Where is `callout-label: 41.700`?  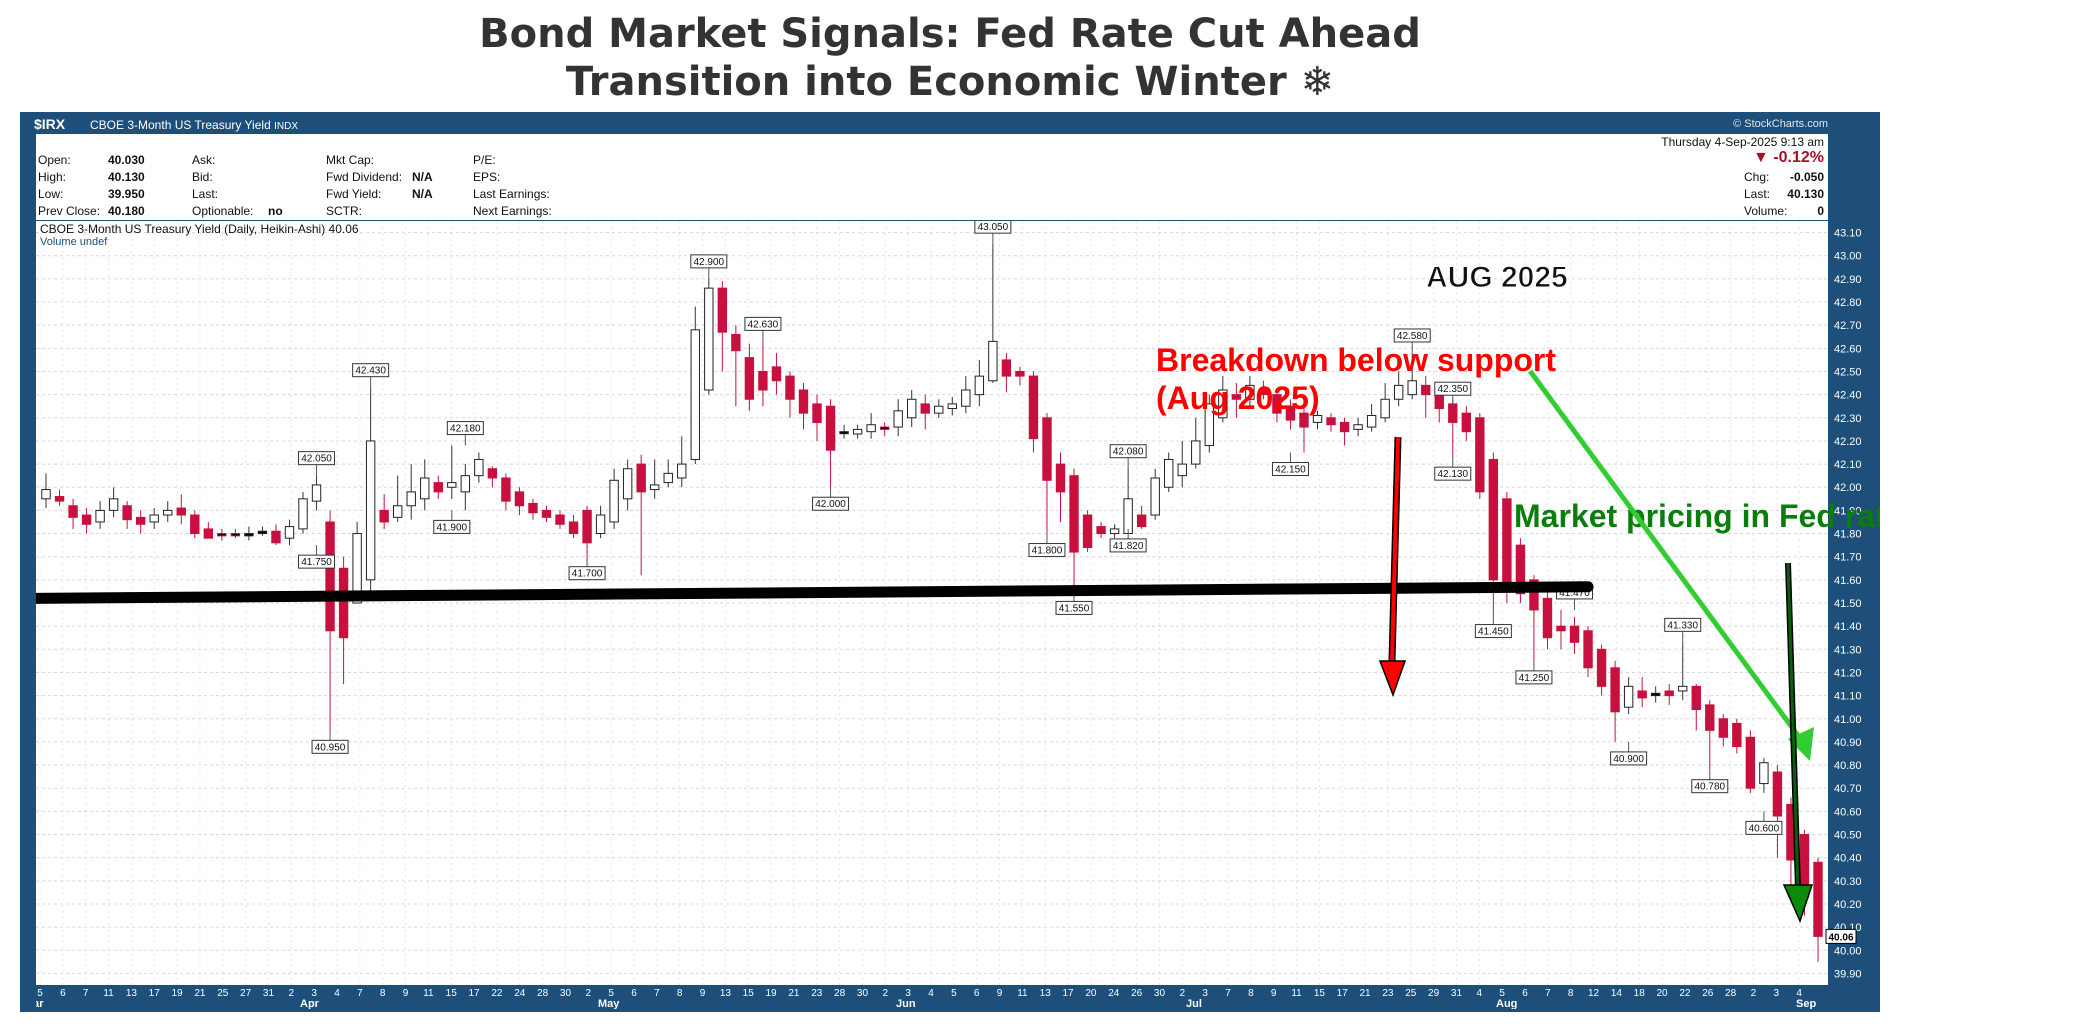 callout-label: 41.700 is located at coordinates (587, 574).